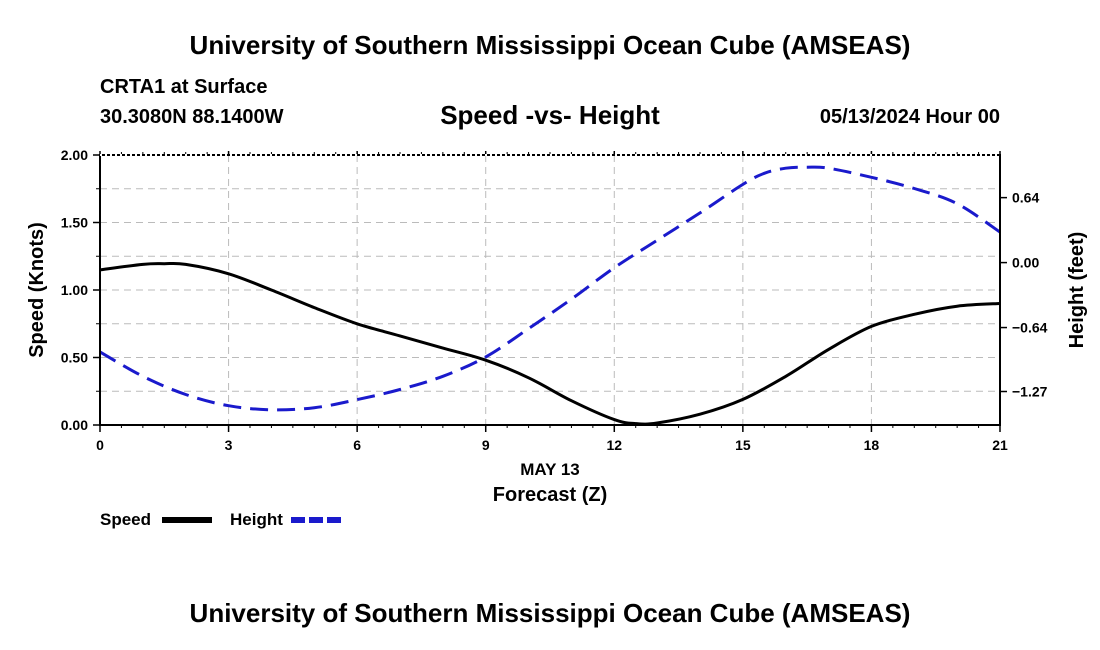  What do you see at coordinates (100, 445) in the screenshot?
I see `x-tick-label: 0` at bounding box center [100, 445].